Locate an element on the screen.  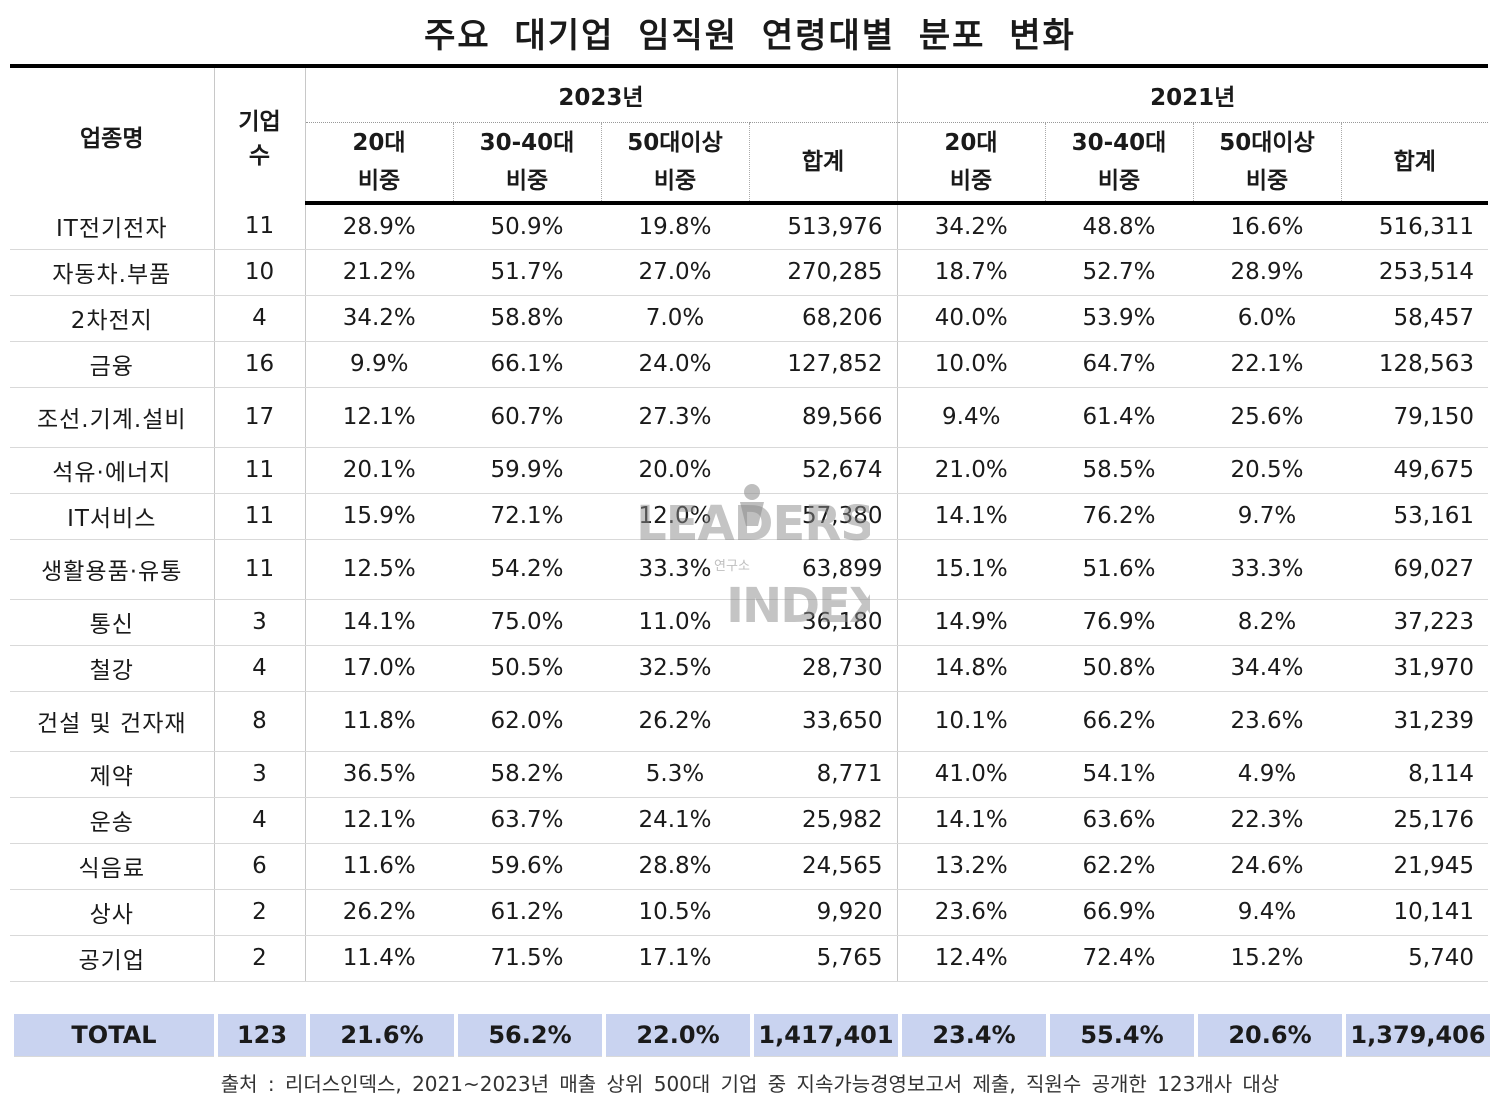
header-2021-50plus-line2: 비중 is located at coordinates (1267, 181).